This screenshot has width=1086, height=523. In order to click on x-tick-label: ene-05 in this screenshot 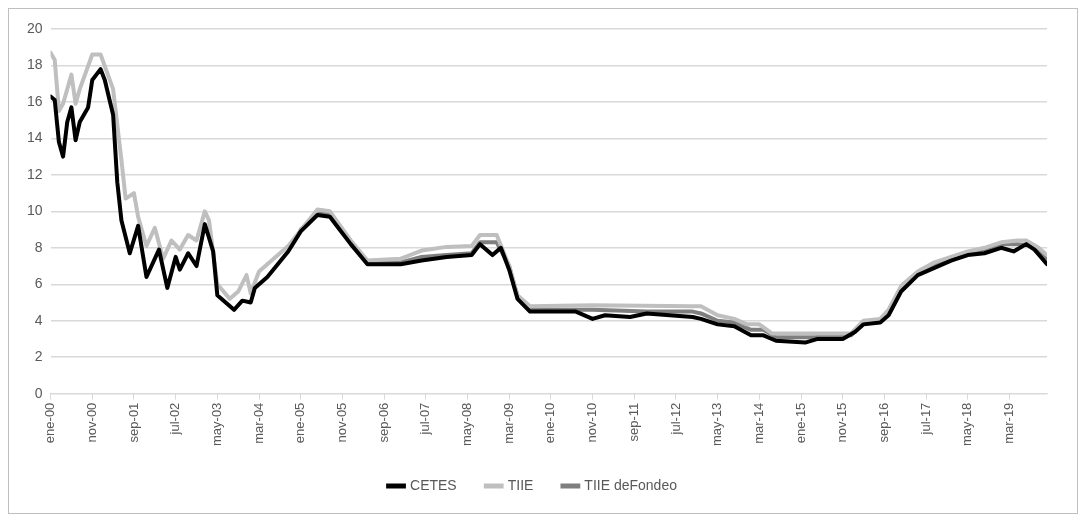, I will do `click(300, 423)`.